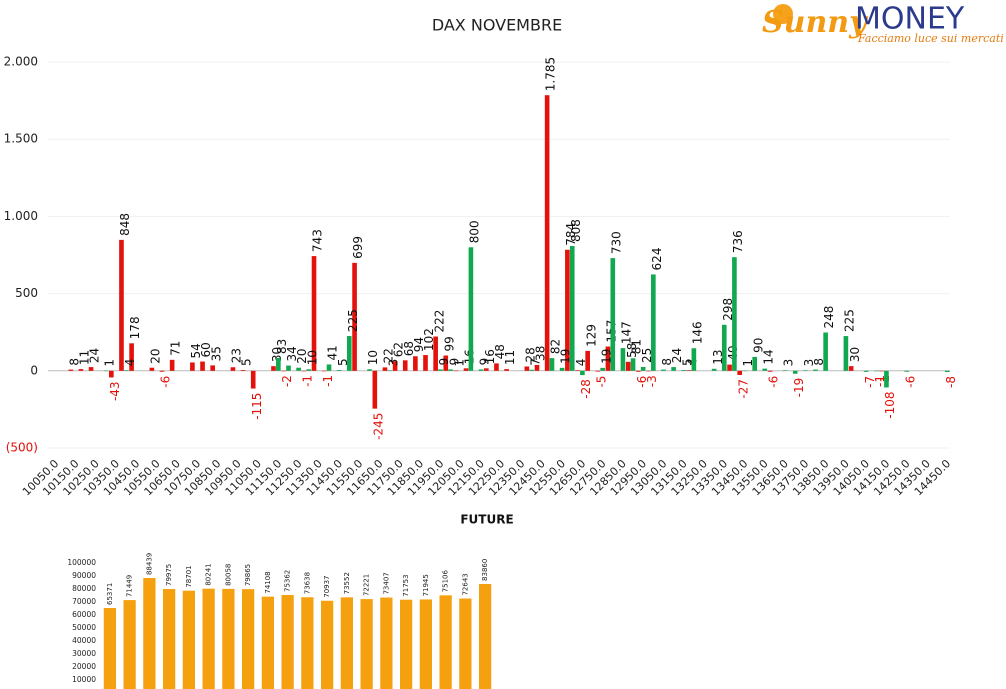  What do you see at coordinates (268, 582) in the screenshot?
I see `data-label: 74108` at bounding box center [268, 582].